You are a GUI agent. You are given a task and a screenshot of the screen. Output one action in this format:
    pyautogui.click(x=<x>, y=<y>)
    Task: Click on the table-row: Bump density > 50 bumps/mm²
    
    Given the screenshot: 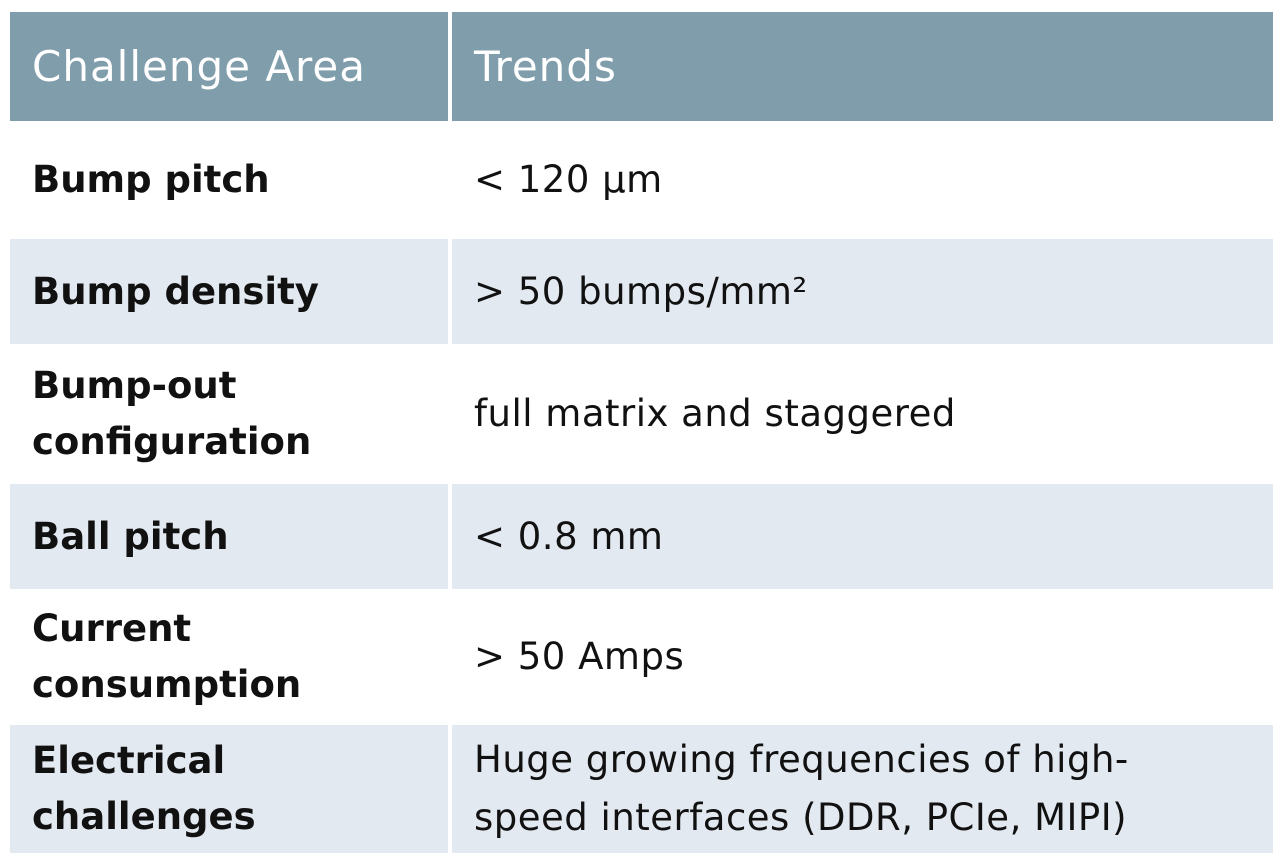 What is the action you would take?
    pyautogui.click(x=641, y=293)
    